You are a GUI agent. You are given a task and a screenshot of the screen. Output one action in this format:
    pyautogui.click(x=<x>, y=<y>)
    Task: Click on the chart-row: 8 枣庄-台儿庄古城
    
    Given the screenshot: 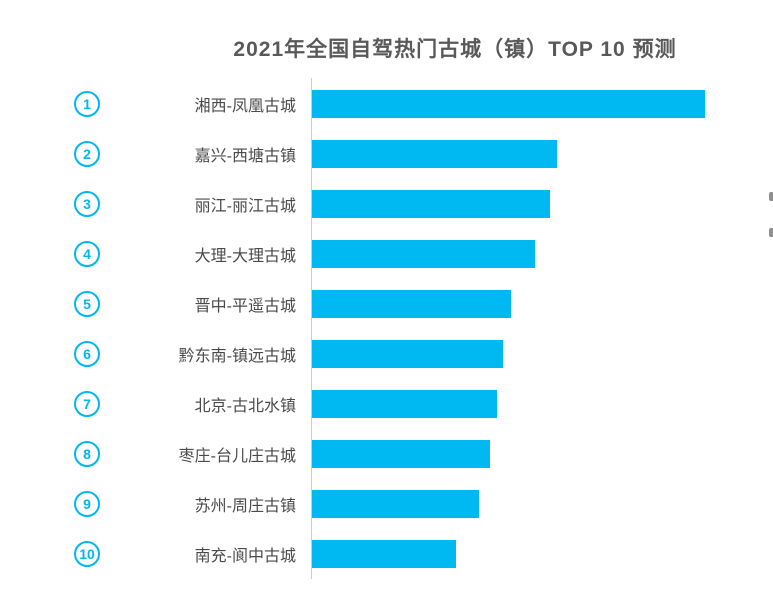 What is the action you would take?
    pyautogui.click(x=386, y=454)
    